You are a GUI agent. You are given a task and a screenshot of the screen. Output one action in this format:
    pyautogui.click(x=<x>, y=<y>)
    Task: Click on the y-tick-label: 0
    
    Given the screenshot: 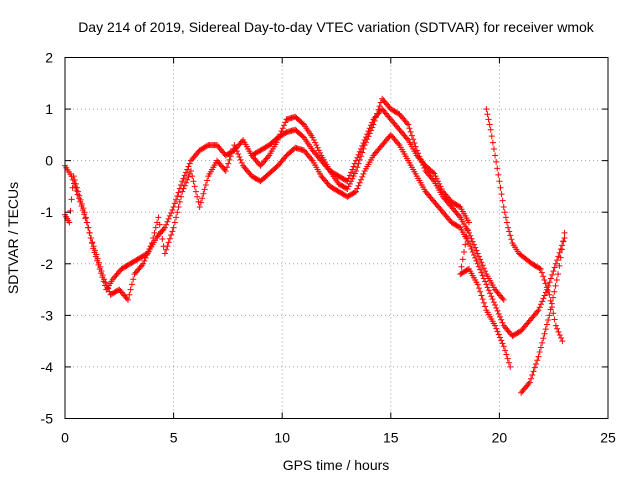 What is the action you would take?
    pyautogui.click(x=49, y=161)
    